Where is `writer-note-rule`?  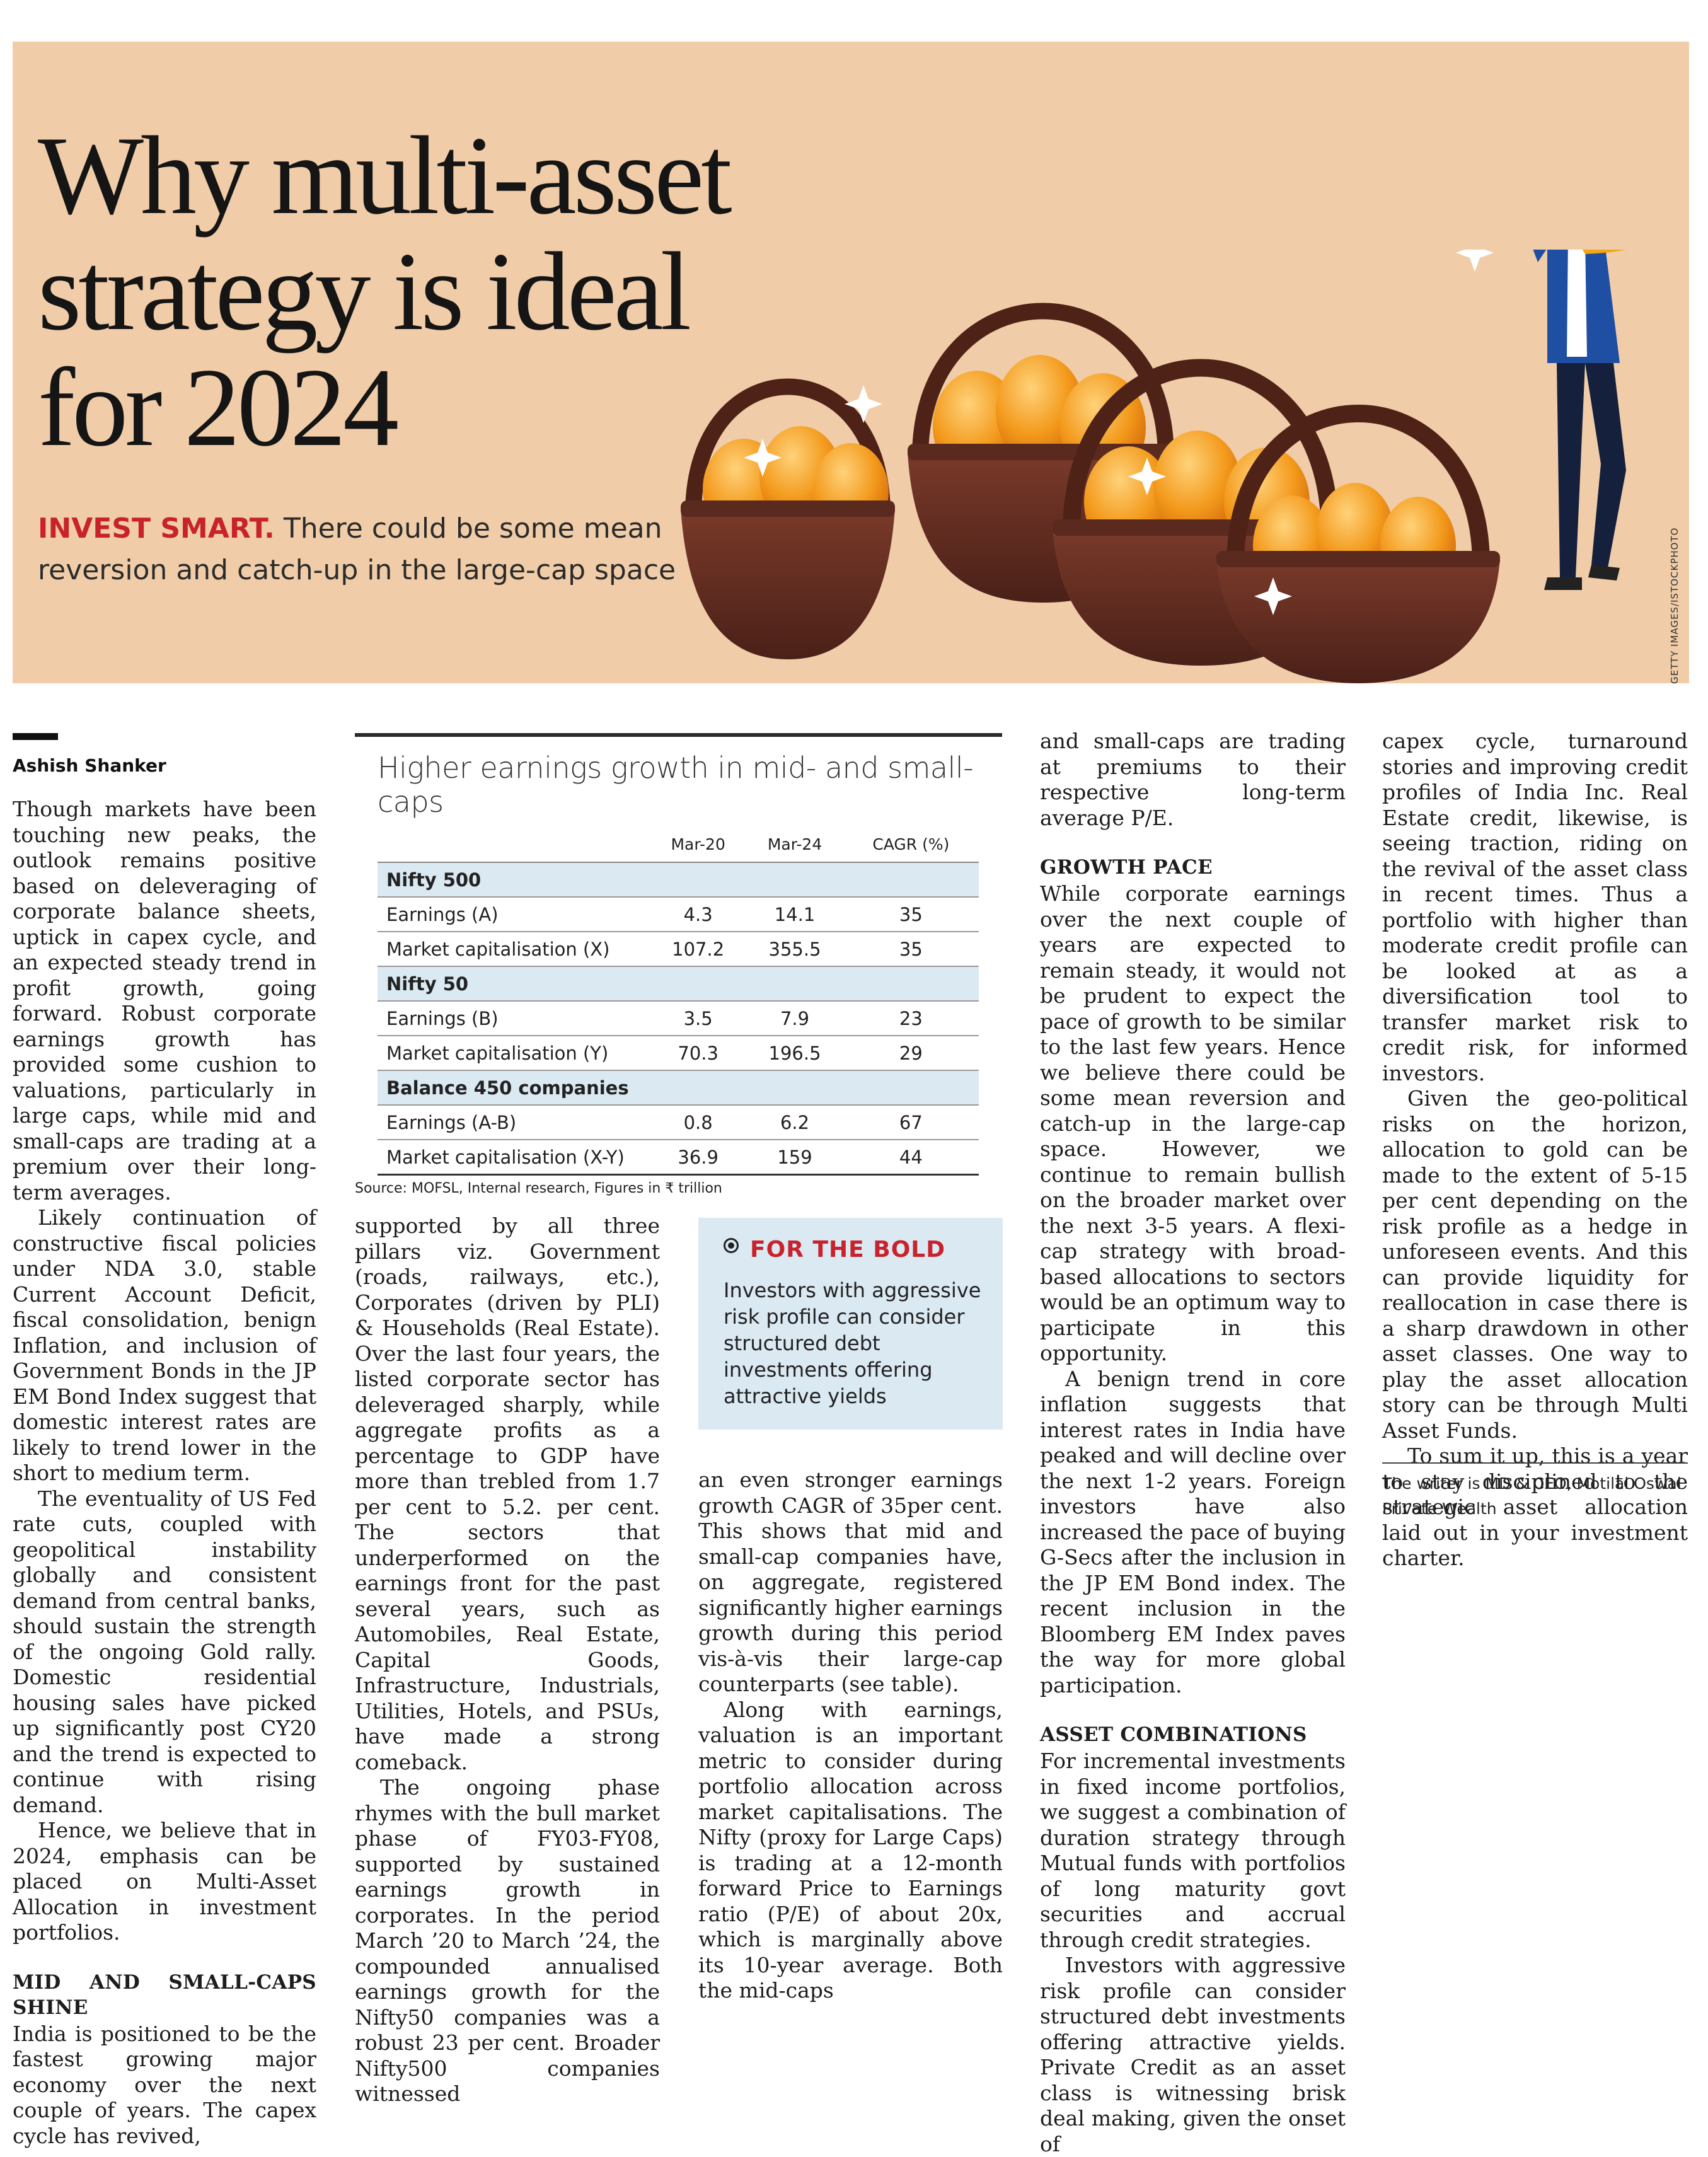 writer-note-rule is located at coordinates (1535, 1463).